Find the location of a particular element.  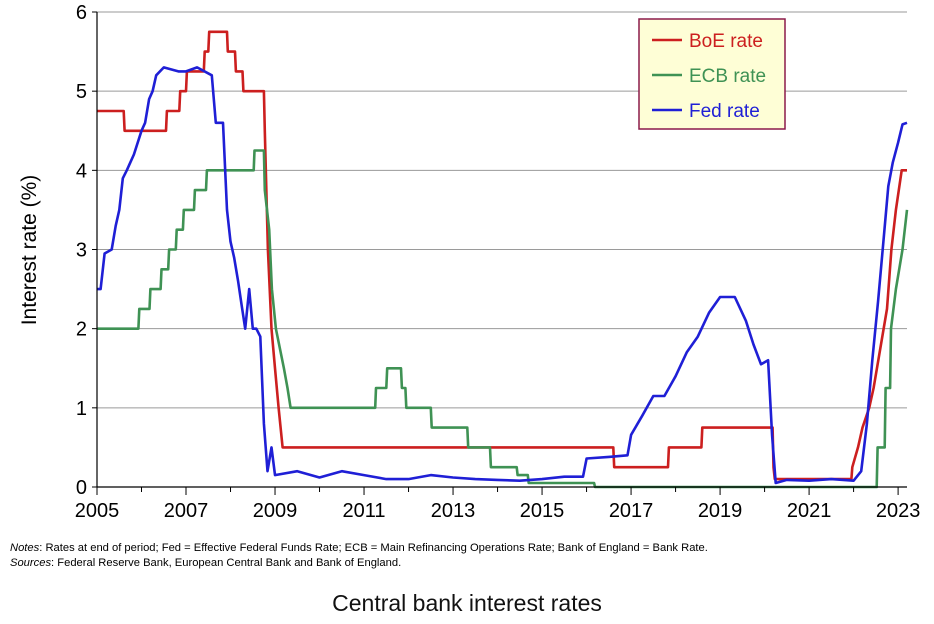

notes-label: Notes is located at coordinates (25, 548).